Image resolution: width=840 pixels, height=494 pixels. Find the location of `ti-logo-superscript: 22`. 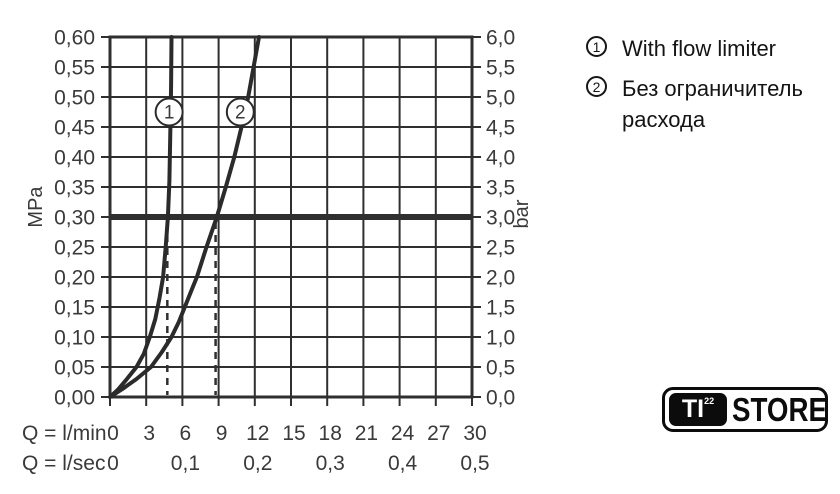

ti-logo-superscript: 22 is located at coordinates (709, 401).